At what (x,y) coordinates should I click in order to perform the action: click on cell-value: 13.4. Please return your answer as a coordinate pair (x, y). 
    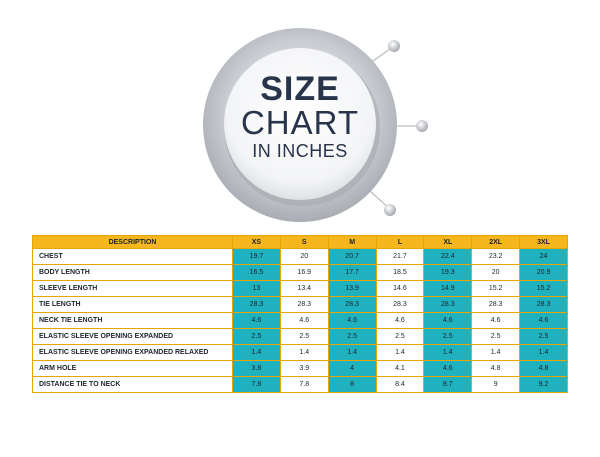
    Looking at the image, I should click on (304, 288).